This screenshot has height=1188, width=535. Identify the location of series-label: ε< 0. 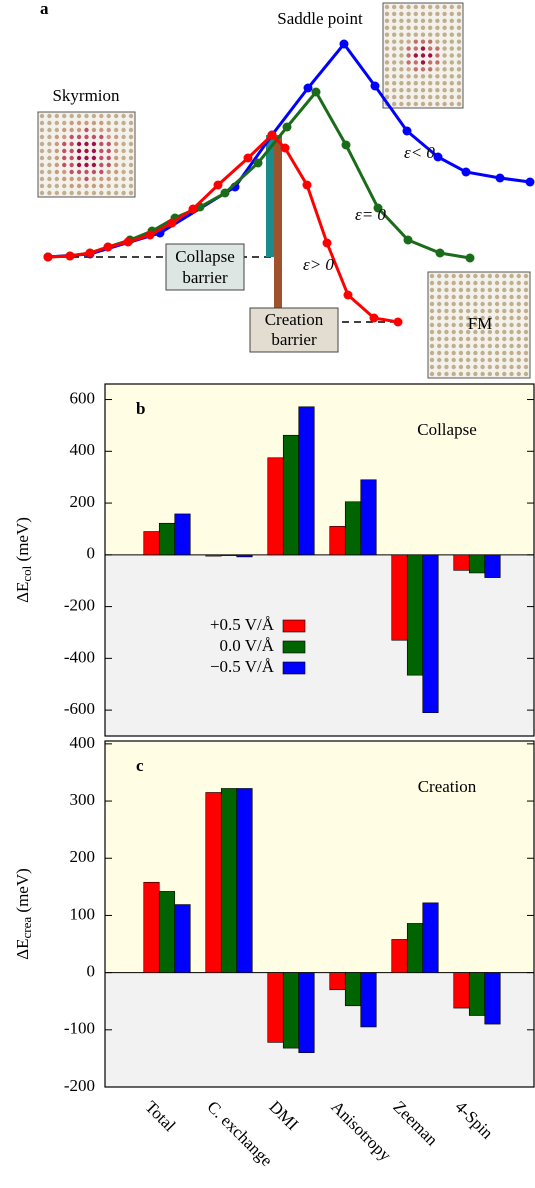
(419, 152).